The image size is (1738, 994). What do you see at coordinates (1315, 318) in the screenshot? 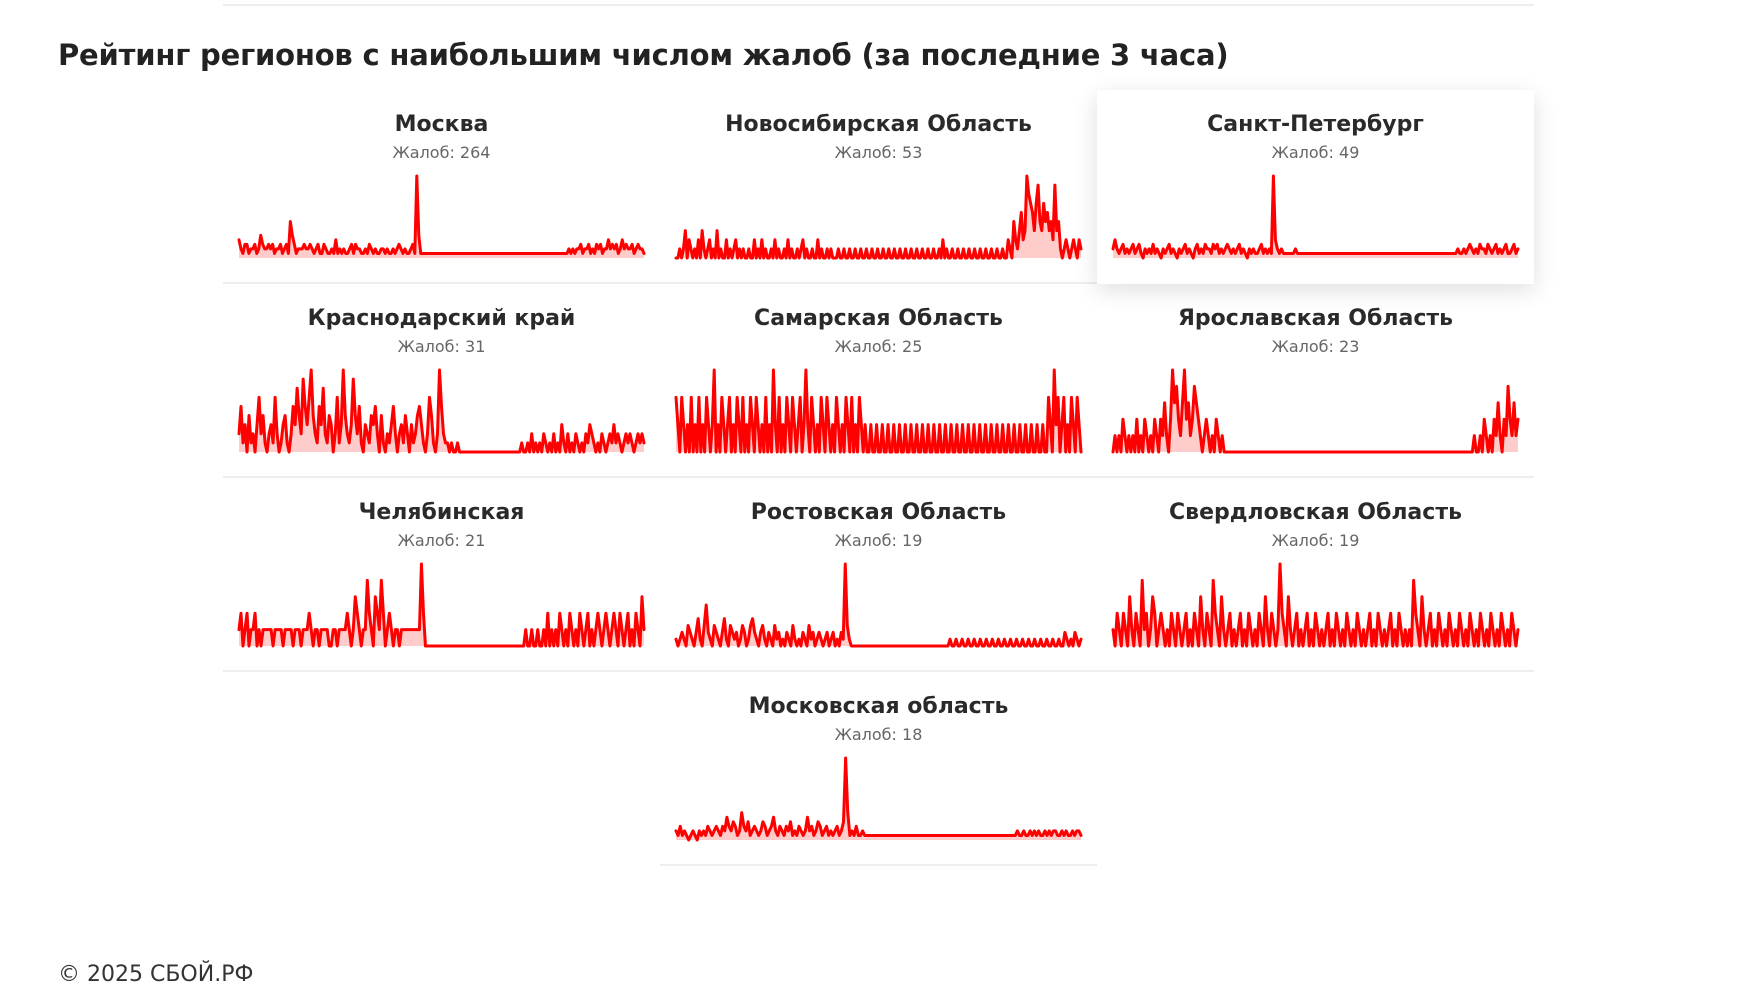
I see `region-name: Ярославская Область` at bounding box center [1315, 318].